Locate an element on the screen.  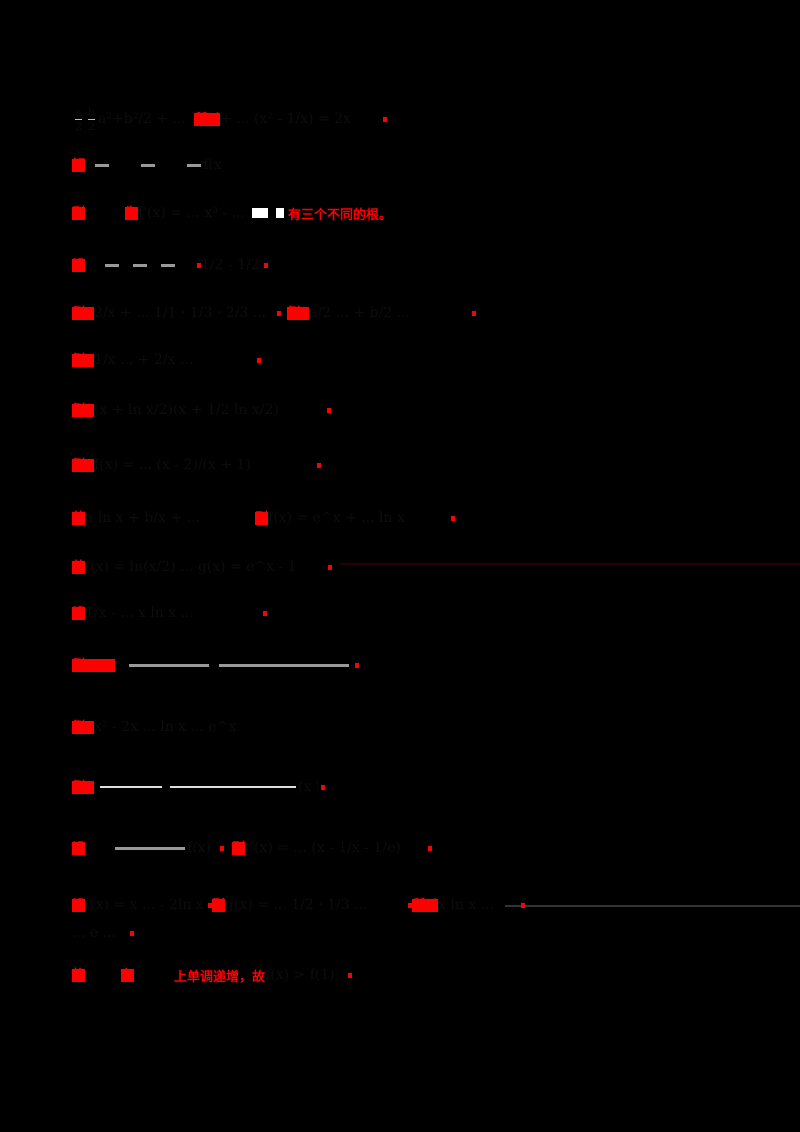
highlight-text: 上单调递增，故 is located at coordinates (220, 977).